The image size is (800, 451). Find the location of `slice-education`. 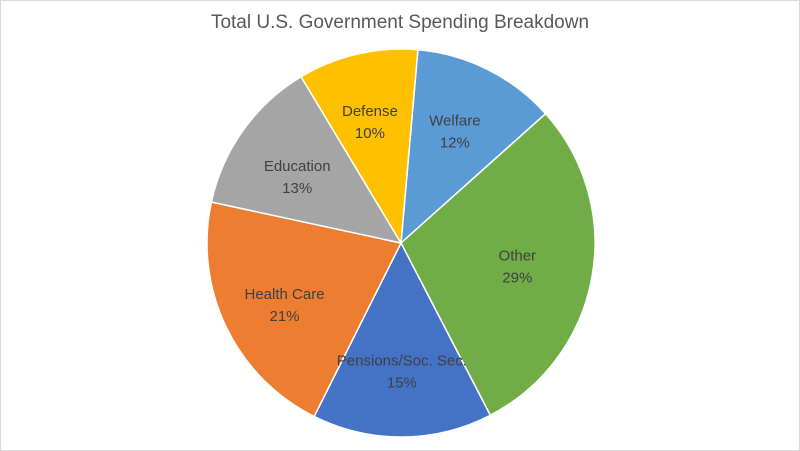

slice-education is located at coordinates (306, 160).